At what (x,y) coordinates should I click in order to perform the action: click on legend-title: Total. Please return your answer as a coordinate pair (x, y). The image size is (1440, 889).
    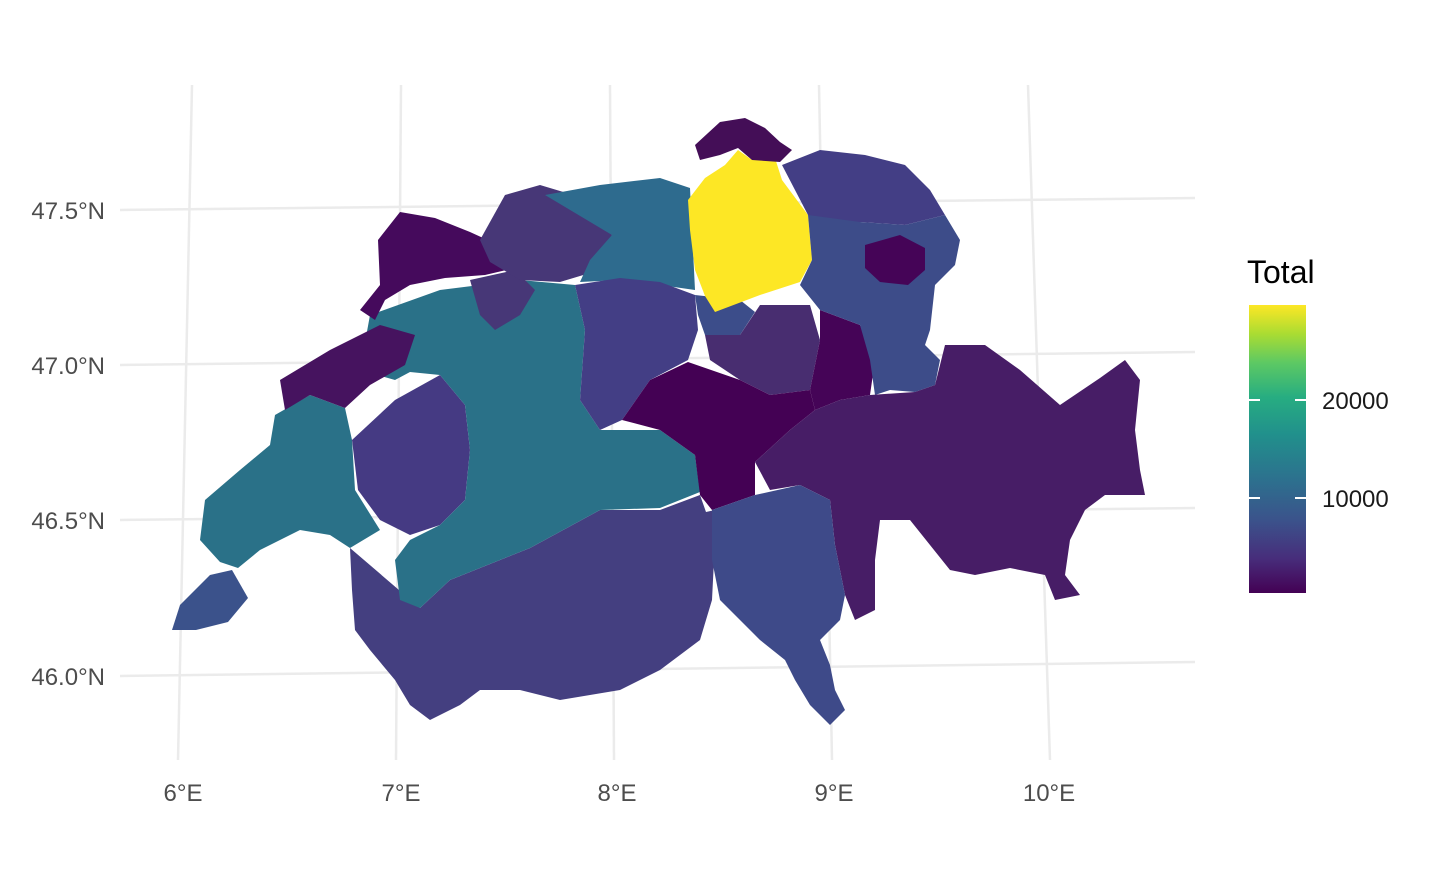
    Looking at the image, I should click on (1281, 272).